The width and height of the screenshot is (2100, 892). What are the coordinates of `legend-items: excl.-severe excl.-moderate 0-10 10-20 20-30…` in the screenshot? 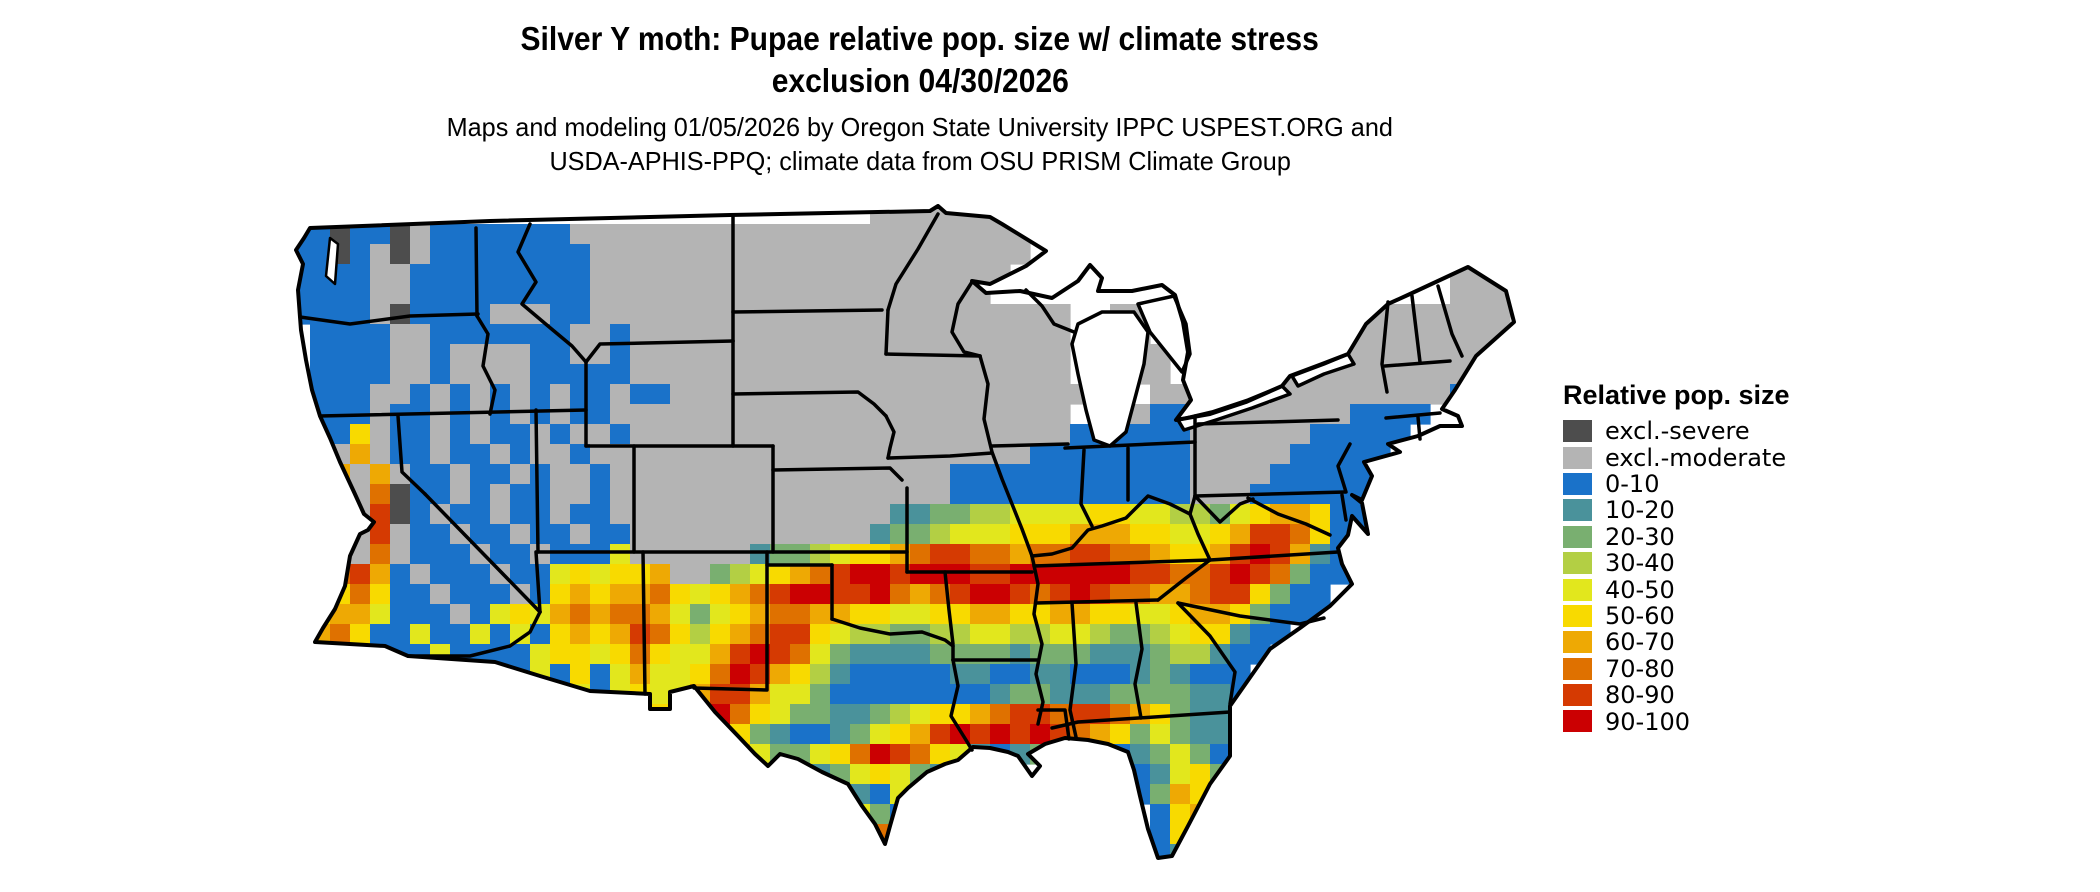 It's located at (1773, 576).